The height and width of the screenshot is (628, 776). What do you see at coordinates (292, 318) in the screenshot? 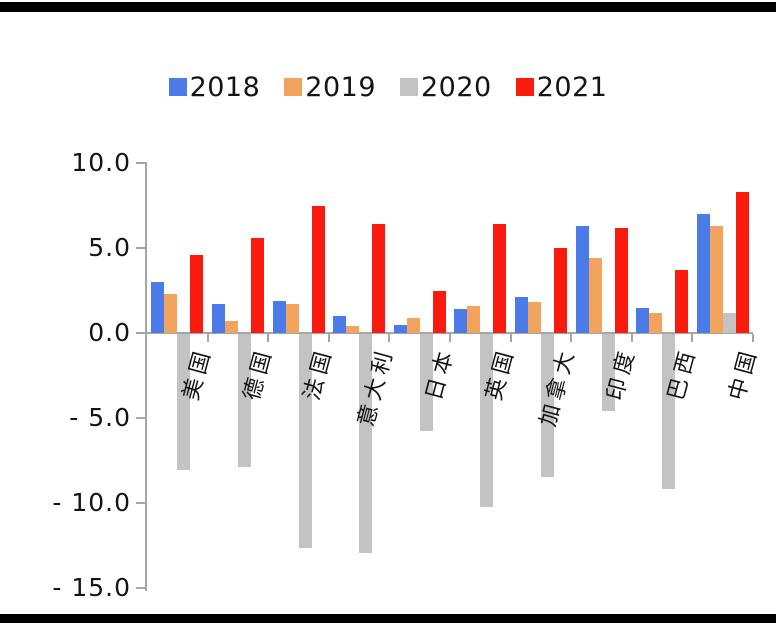
I see `bar-2019-法国` at bounding box center [292, 318].